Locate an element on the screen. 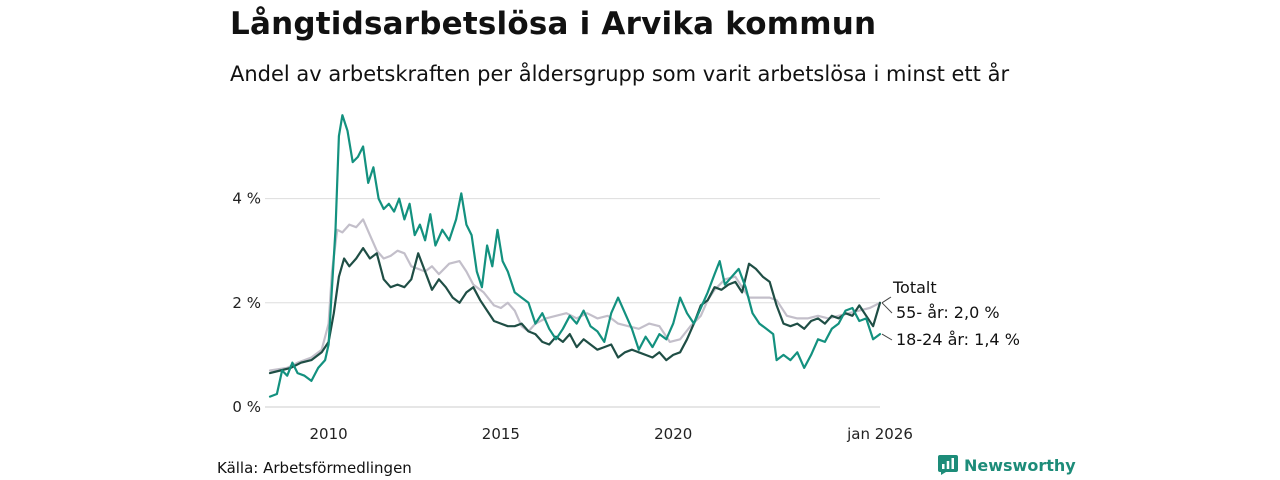 This screenshot has height=480, width=1280. y-tick-label: 2 % is located at coordinates (246, 303).